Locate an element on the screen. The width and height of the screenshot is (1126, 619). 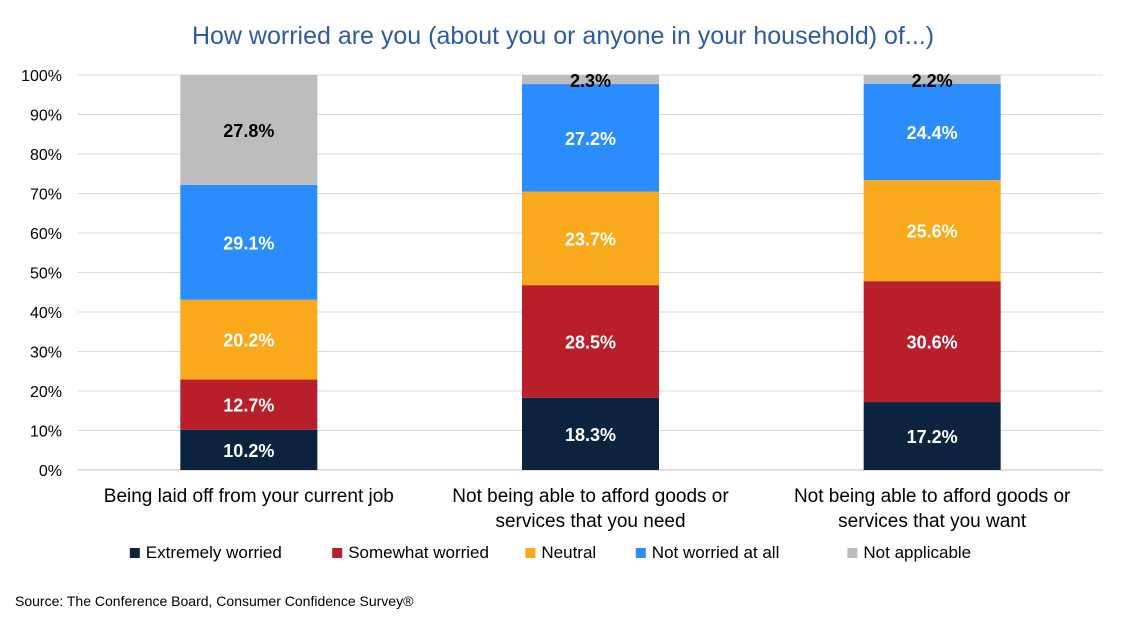
legend-label: Not applicable is located at coordinates (917, 552).